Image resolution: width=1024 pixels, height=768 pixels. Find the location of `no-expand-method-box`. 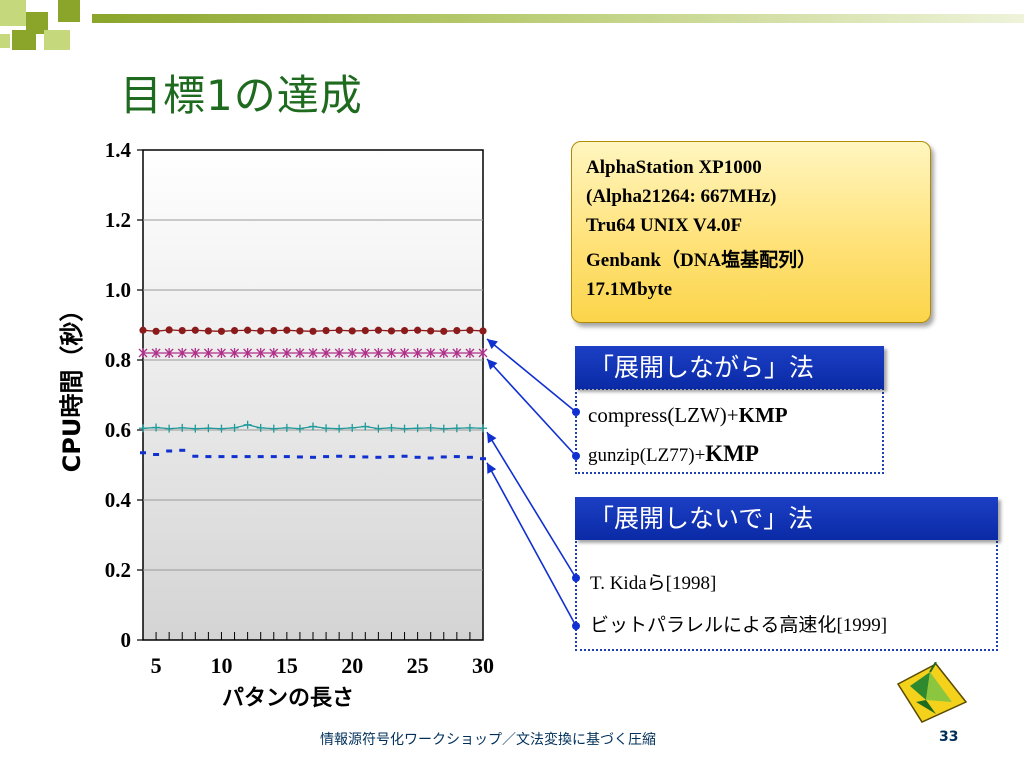

no-expand-method-box is located at coordinates (786, 594).